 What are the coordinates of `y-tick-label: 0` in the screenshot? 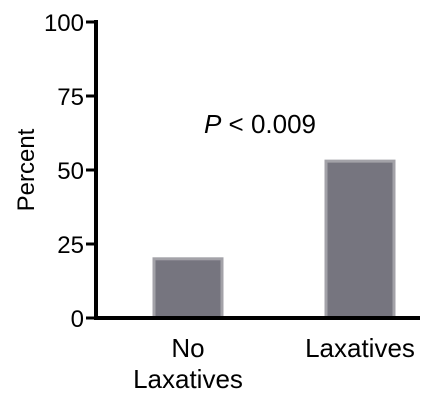 It's located at (77, 319).